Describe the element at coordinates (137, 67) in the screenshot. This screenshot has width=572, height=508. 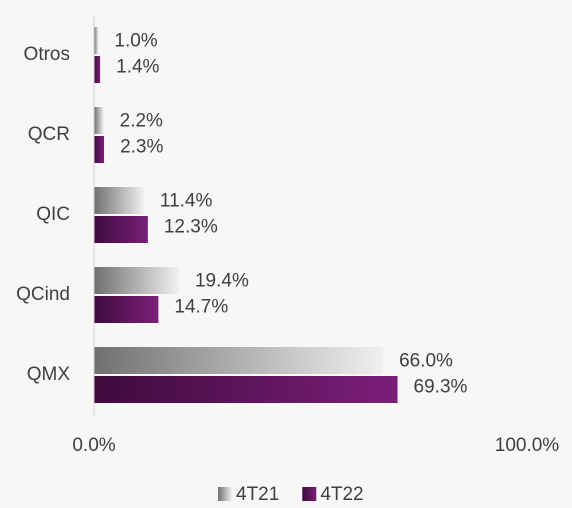
I see `value-label: 1.4%` at that location.